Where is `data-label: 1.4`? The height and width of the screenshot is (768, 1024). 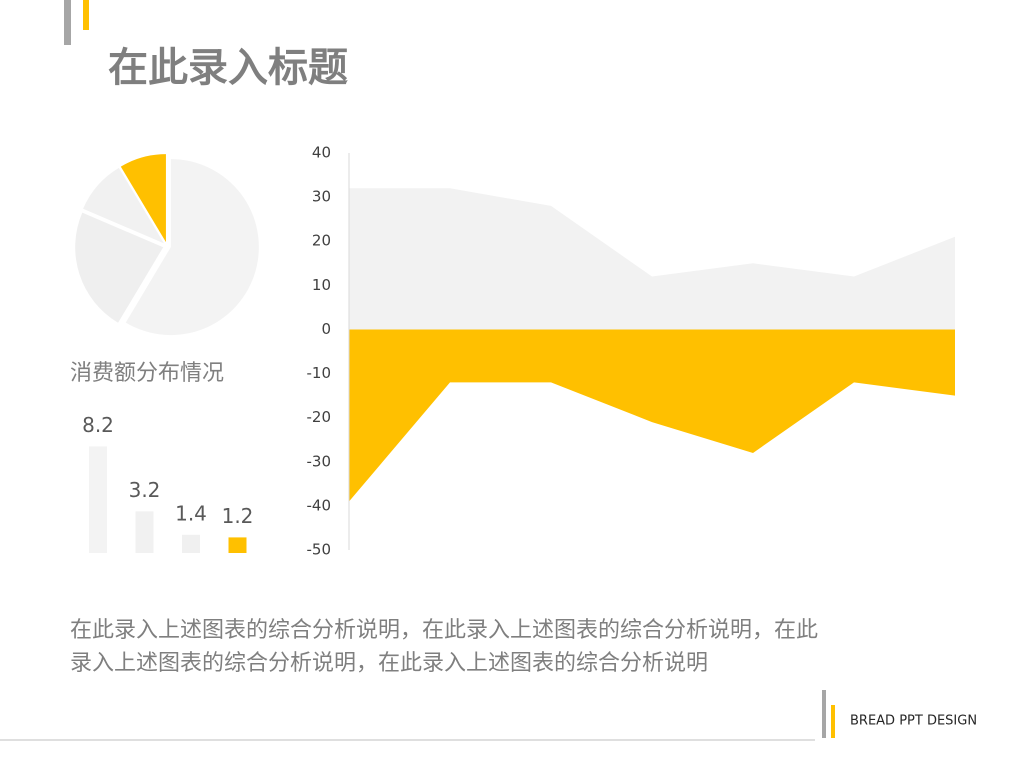
data-label: 1.4 is located at coordinates (191, 513).